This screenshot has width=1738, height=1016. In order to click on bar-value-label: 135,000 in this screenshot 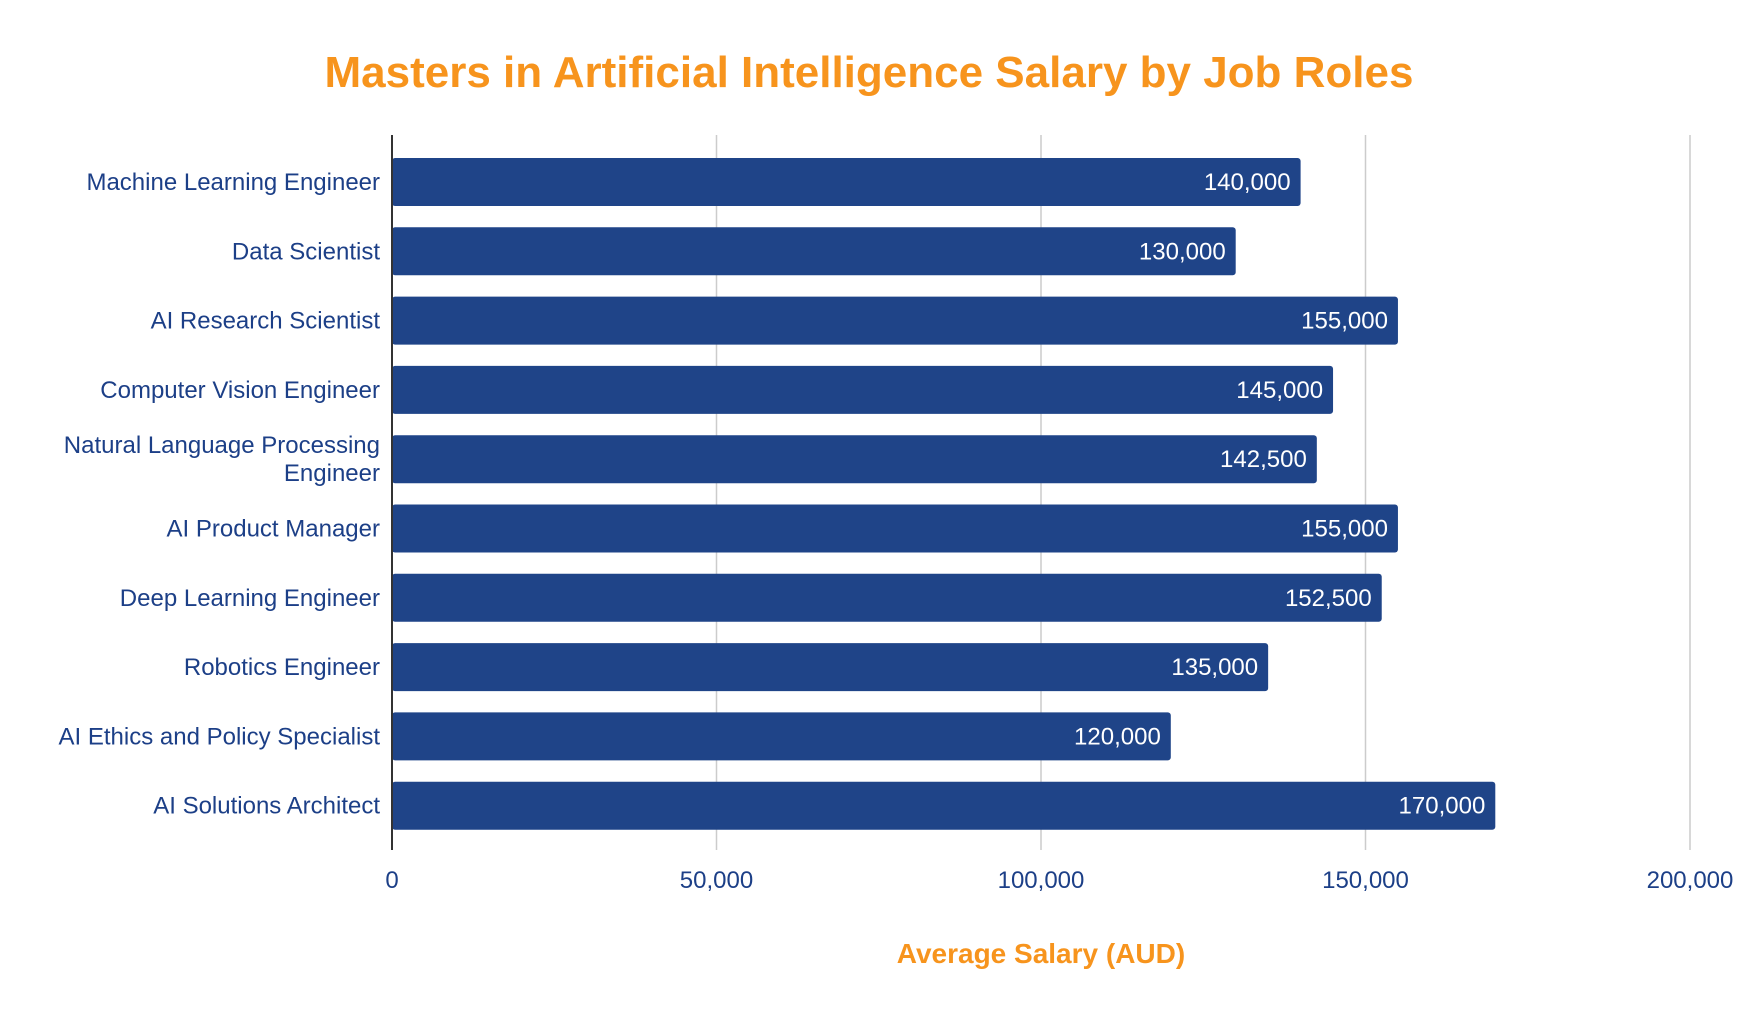, I will do `click(1214, 667)`.